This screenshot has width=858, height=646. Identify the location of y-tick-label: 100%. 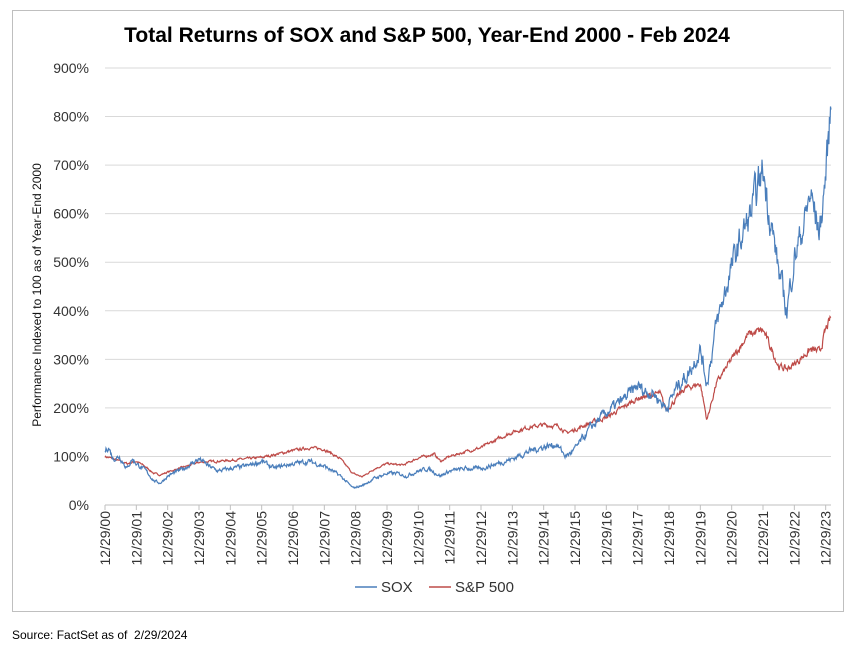
(71, 456).